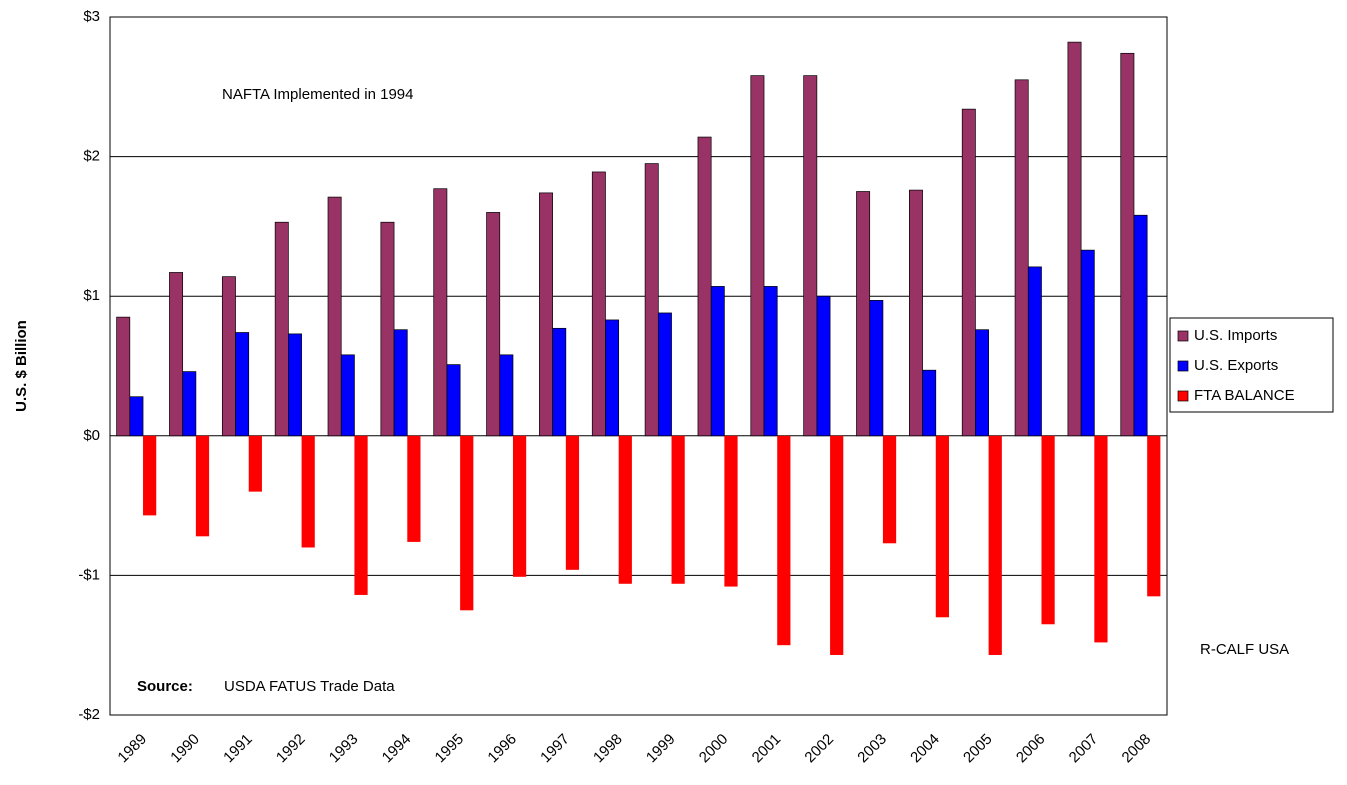 This screenshot has width=1347, height=785. What do you see at coordinates (1244, 395) in the screenshot?
I see `legend-label: FTA BALANCE` at bounding box center [1244, 395].